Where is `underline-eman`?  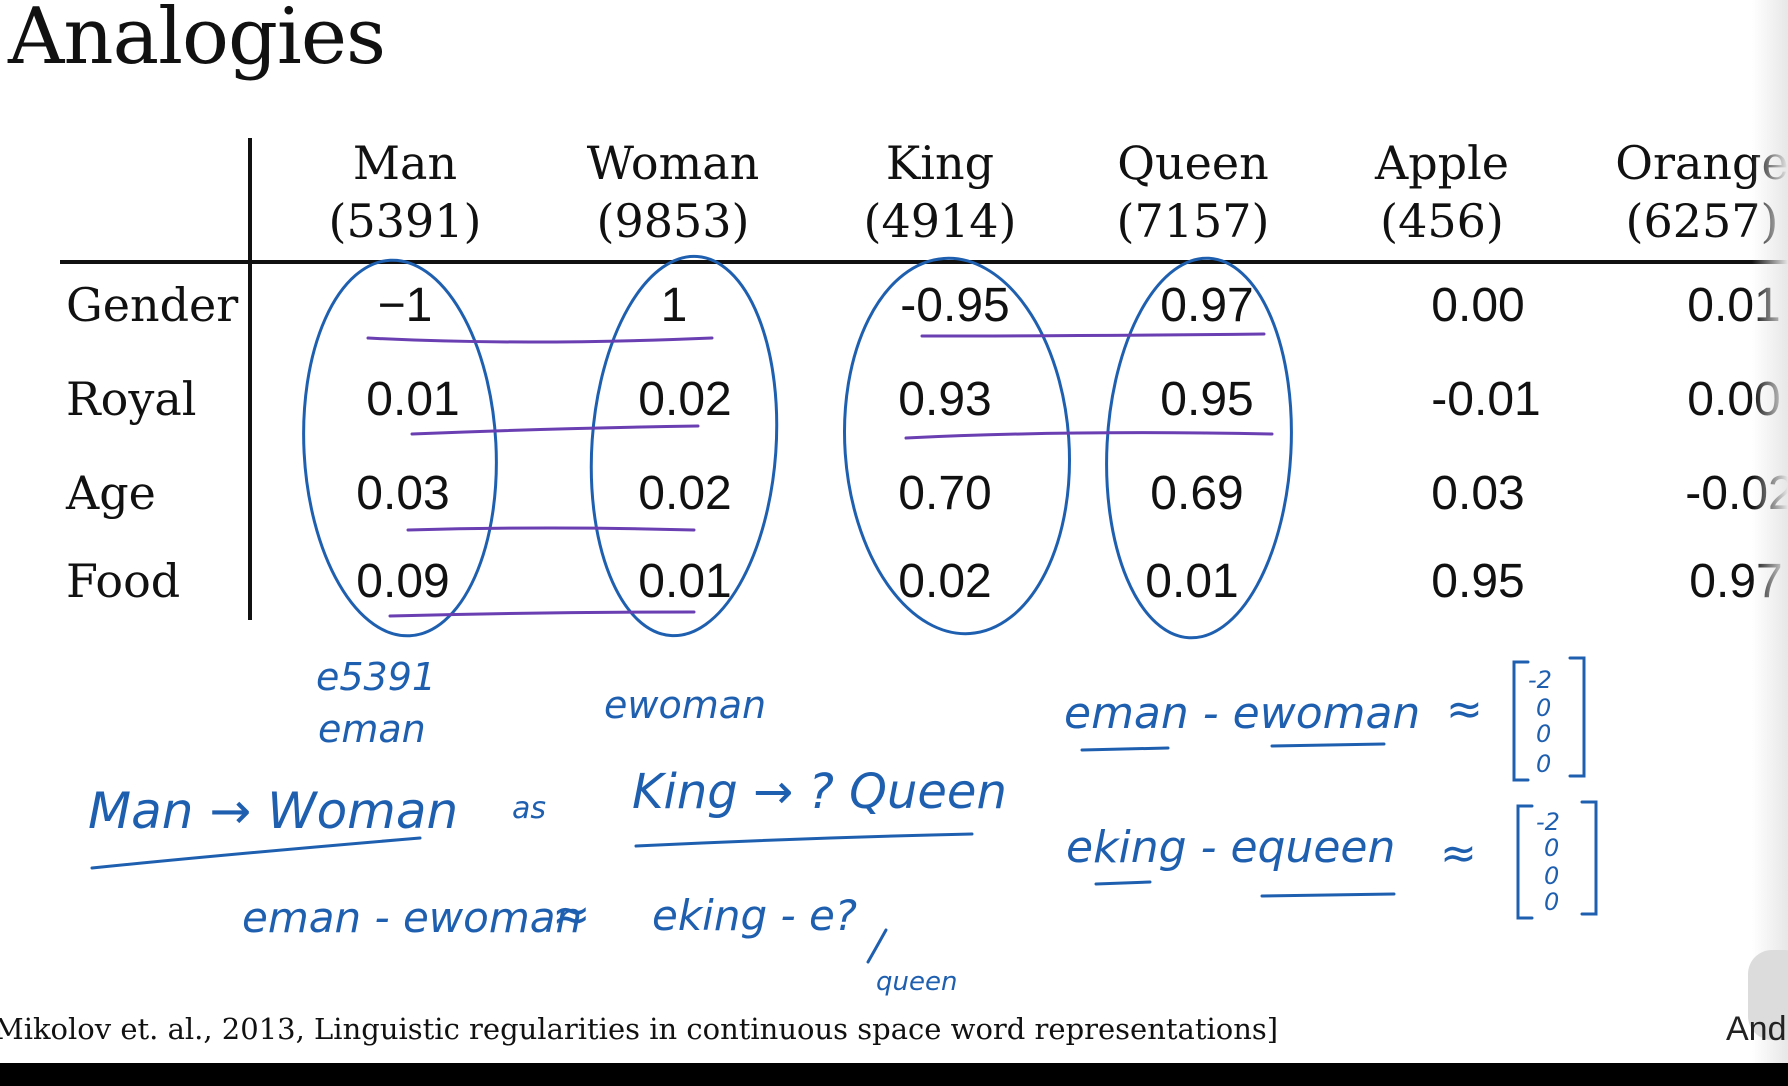
underline-eman is located at coordinates (1125, 749).